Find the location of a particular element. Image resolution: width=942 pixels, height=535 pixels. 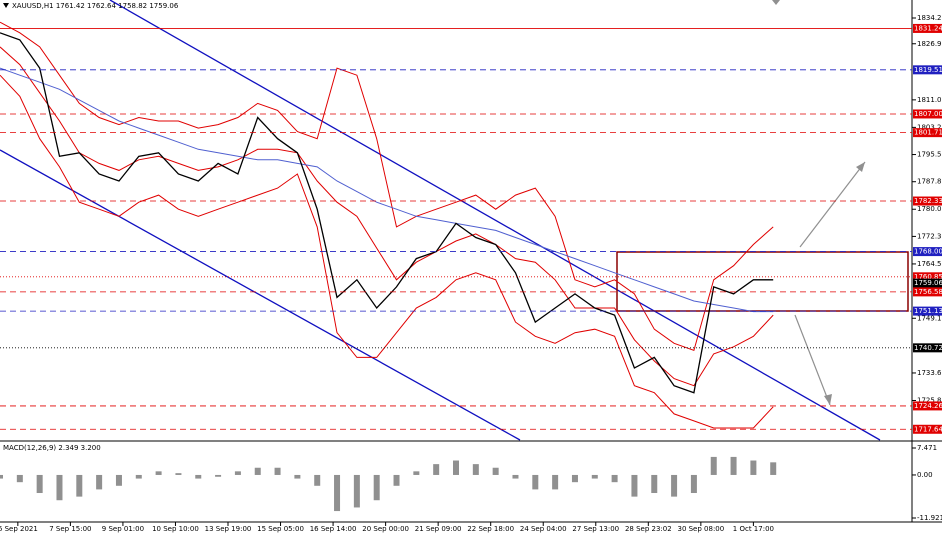

macd-tick-label: 7.471 is located at coordinates (927, 448).